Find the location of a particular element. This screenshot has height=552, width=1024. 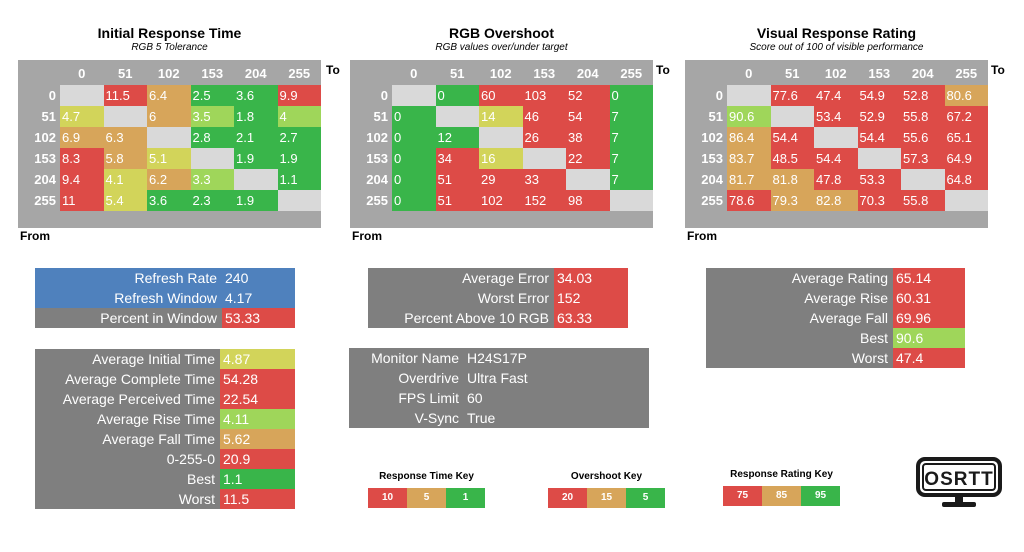

heatmap-cell: 102 is located at coordinates (501, 200).